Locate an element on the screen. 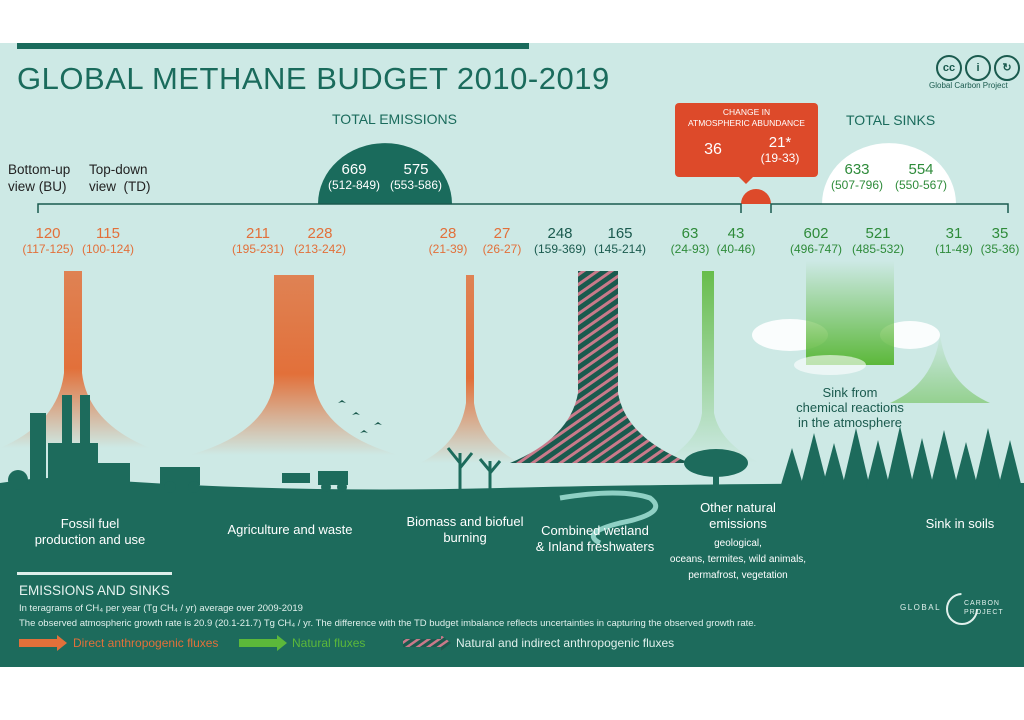 Image resolution: width=1024 pixels, height=720 pixels. change-td-value: 21* is located at coordinates (780, 142).